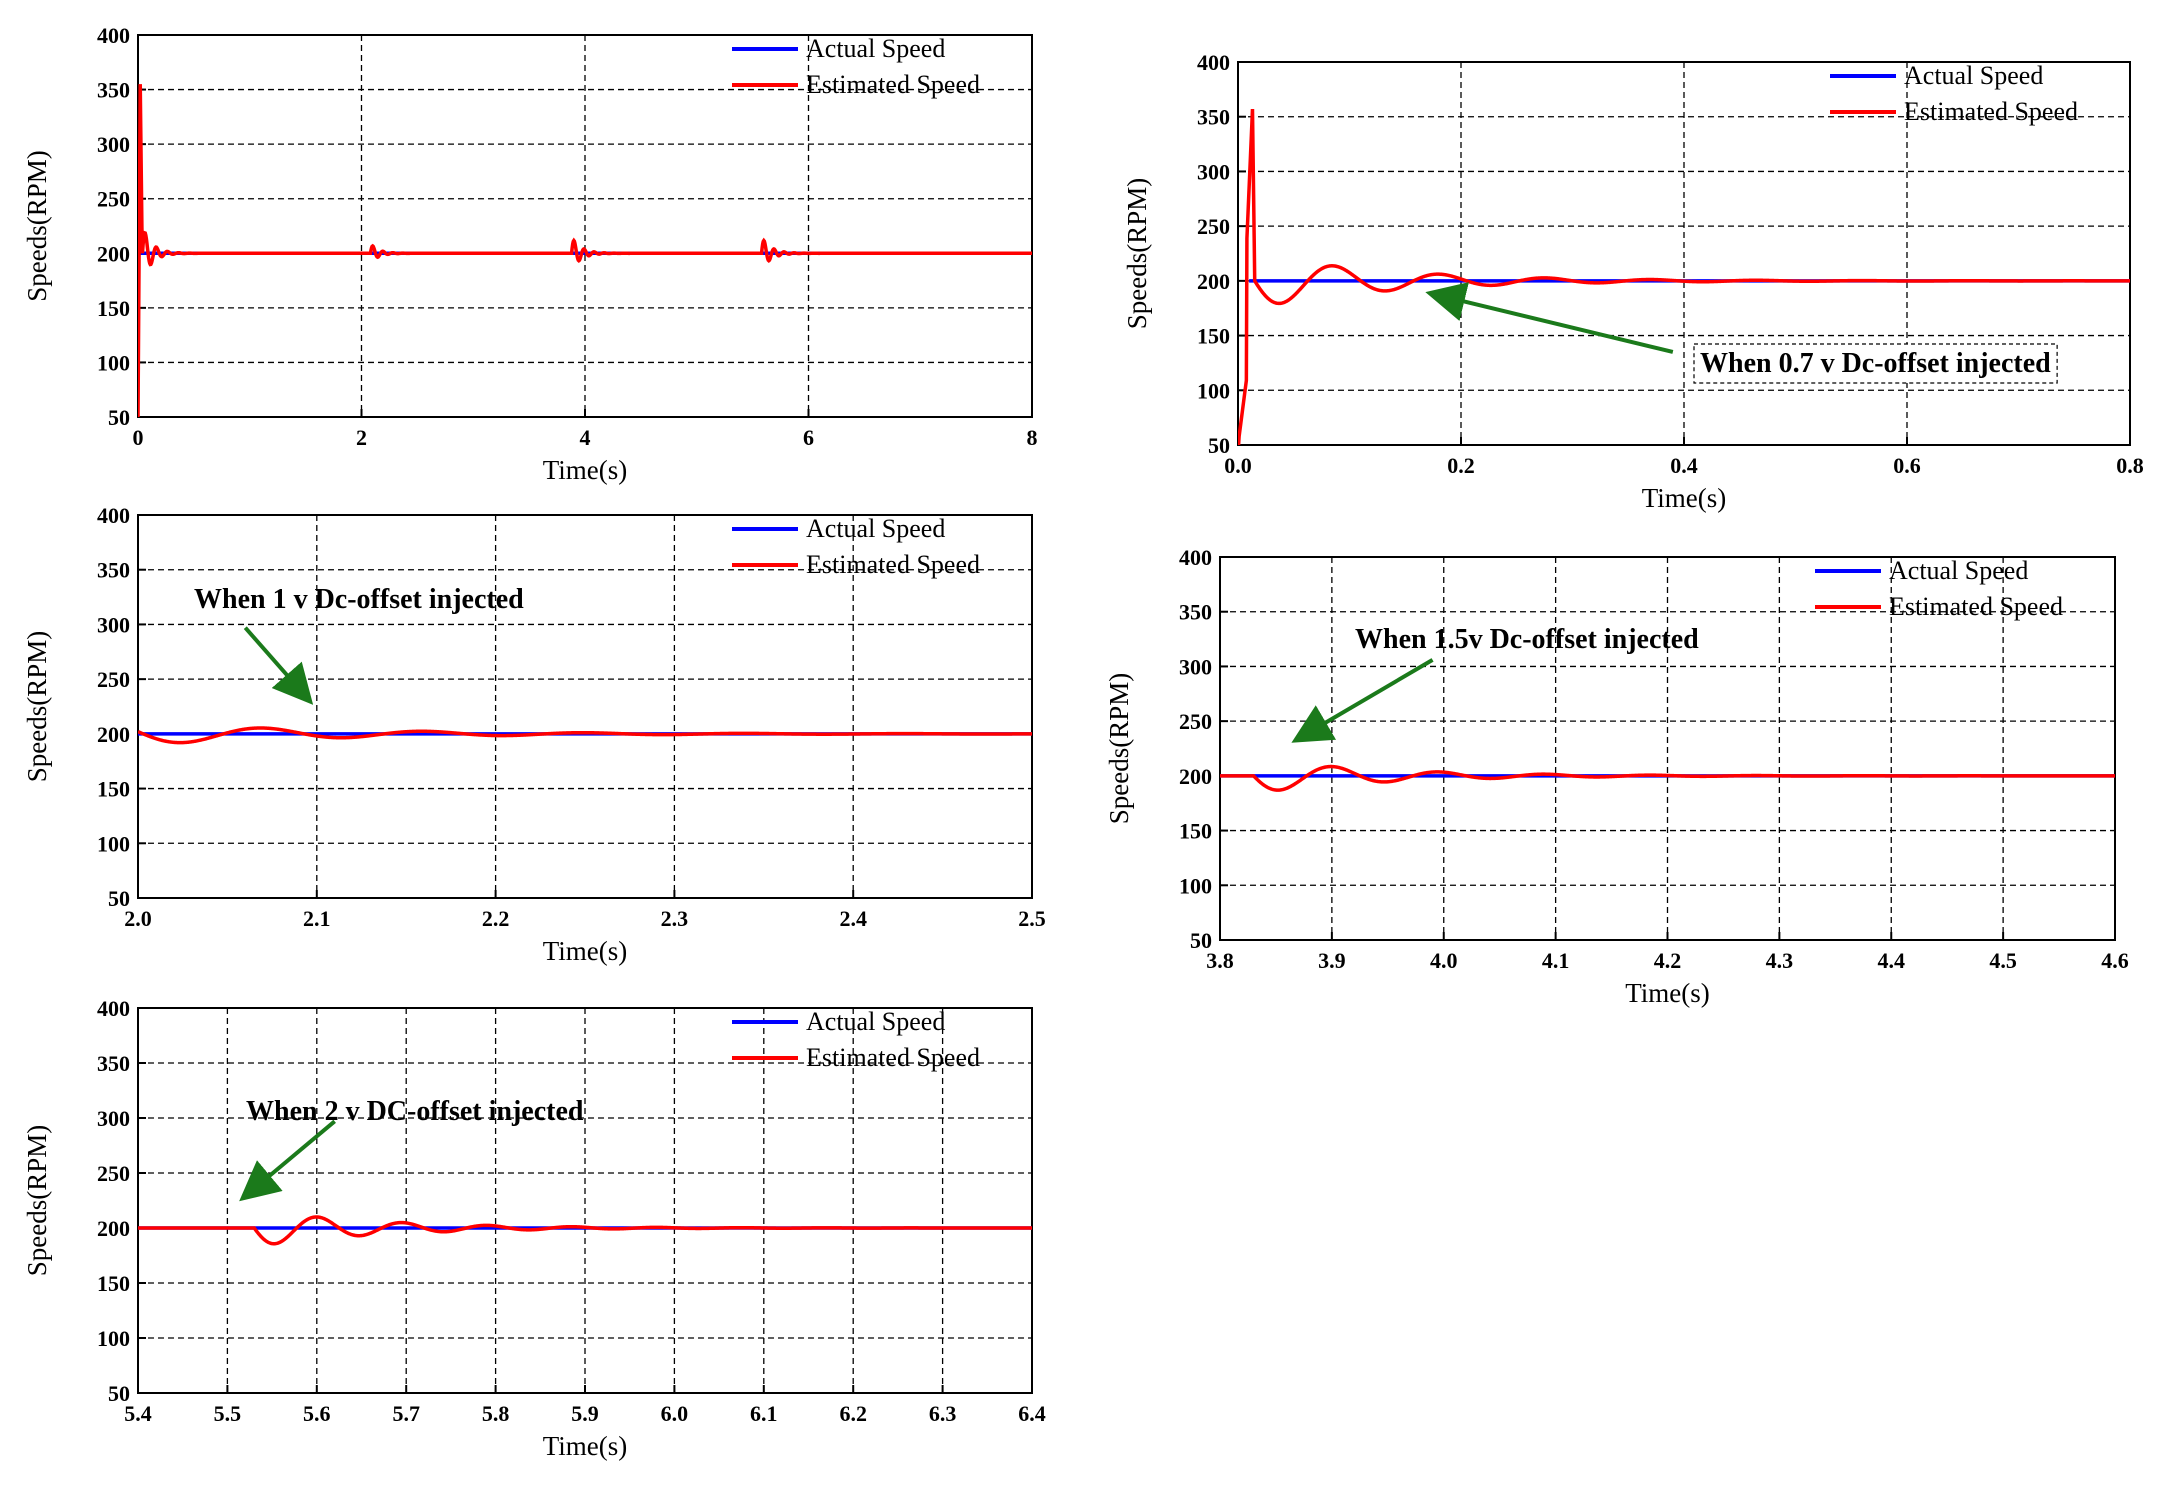  Describe the element at coordinates (1461, 465) in the screenshot. I see `x-tick-label: 0.2` at that location.